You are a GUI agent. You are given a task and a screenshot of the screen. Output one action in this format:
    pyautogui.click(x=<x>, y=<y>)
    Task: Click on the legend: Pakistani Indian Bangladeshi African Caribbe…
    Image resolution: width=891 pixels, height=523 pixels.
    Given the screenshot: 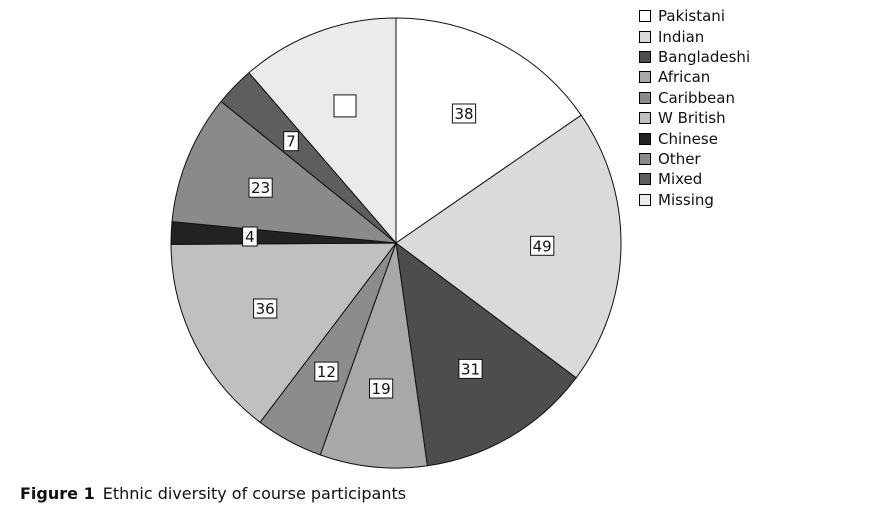 What is the action you would take?
    pyautogui.click(x=694, y=108)
    